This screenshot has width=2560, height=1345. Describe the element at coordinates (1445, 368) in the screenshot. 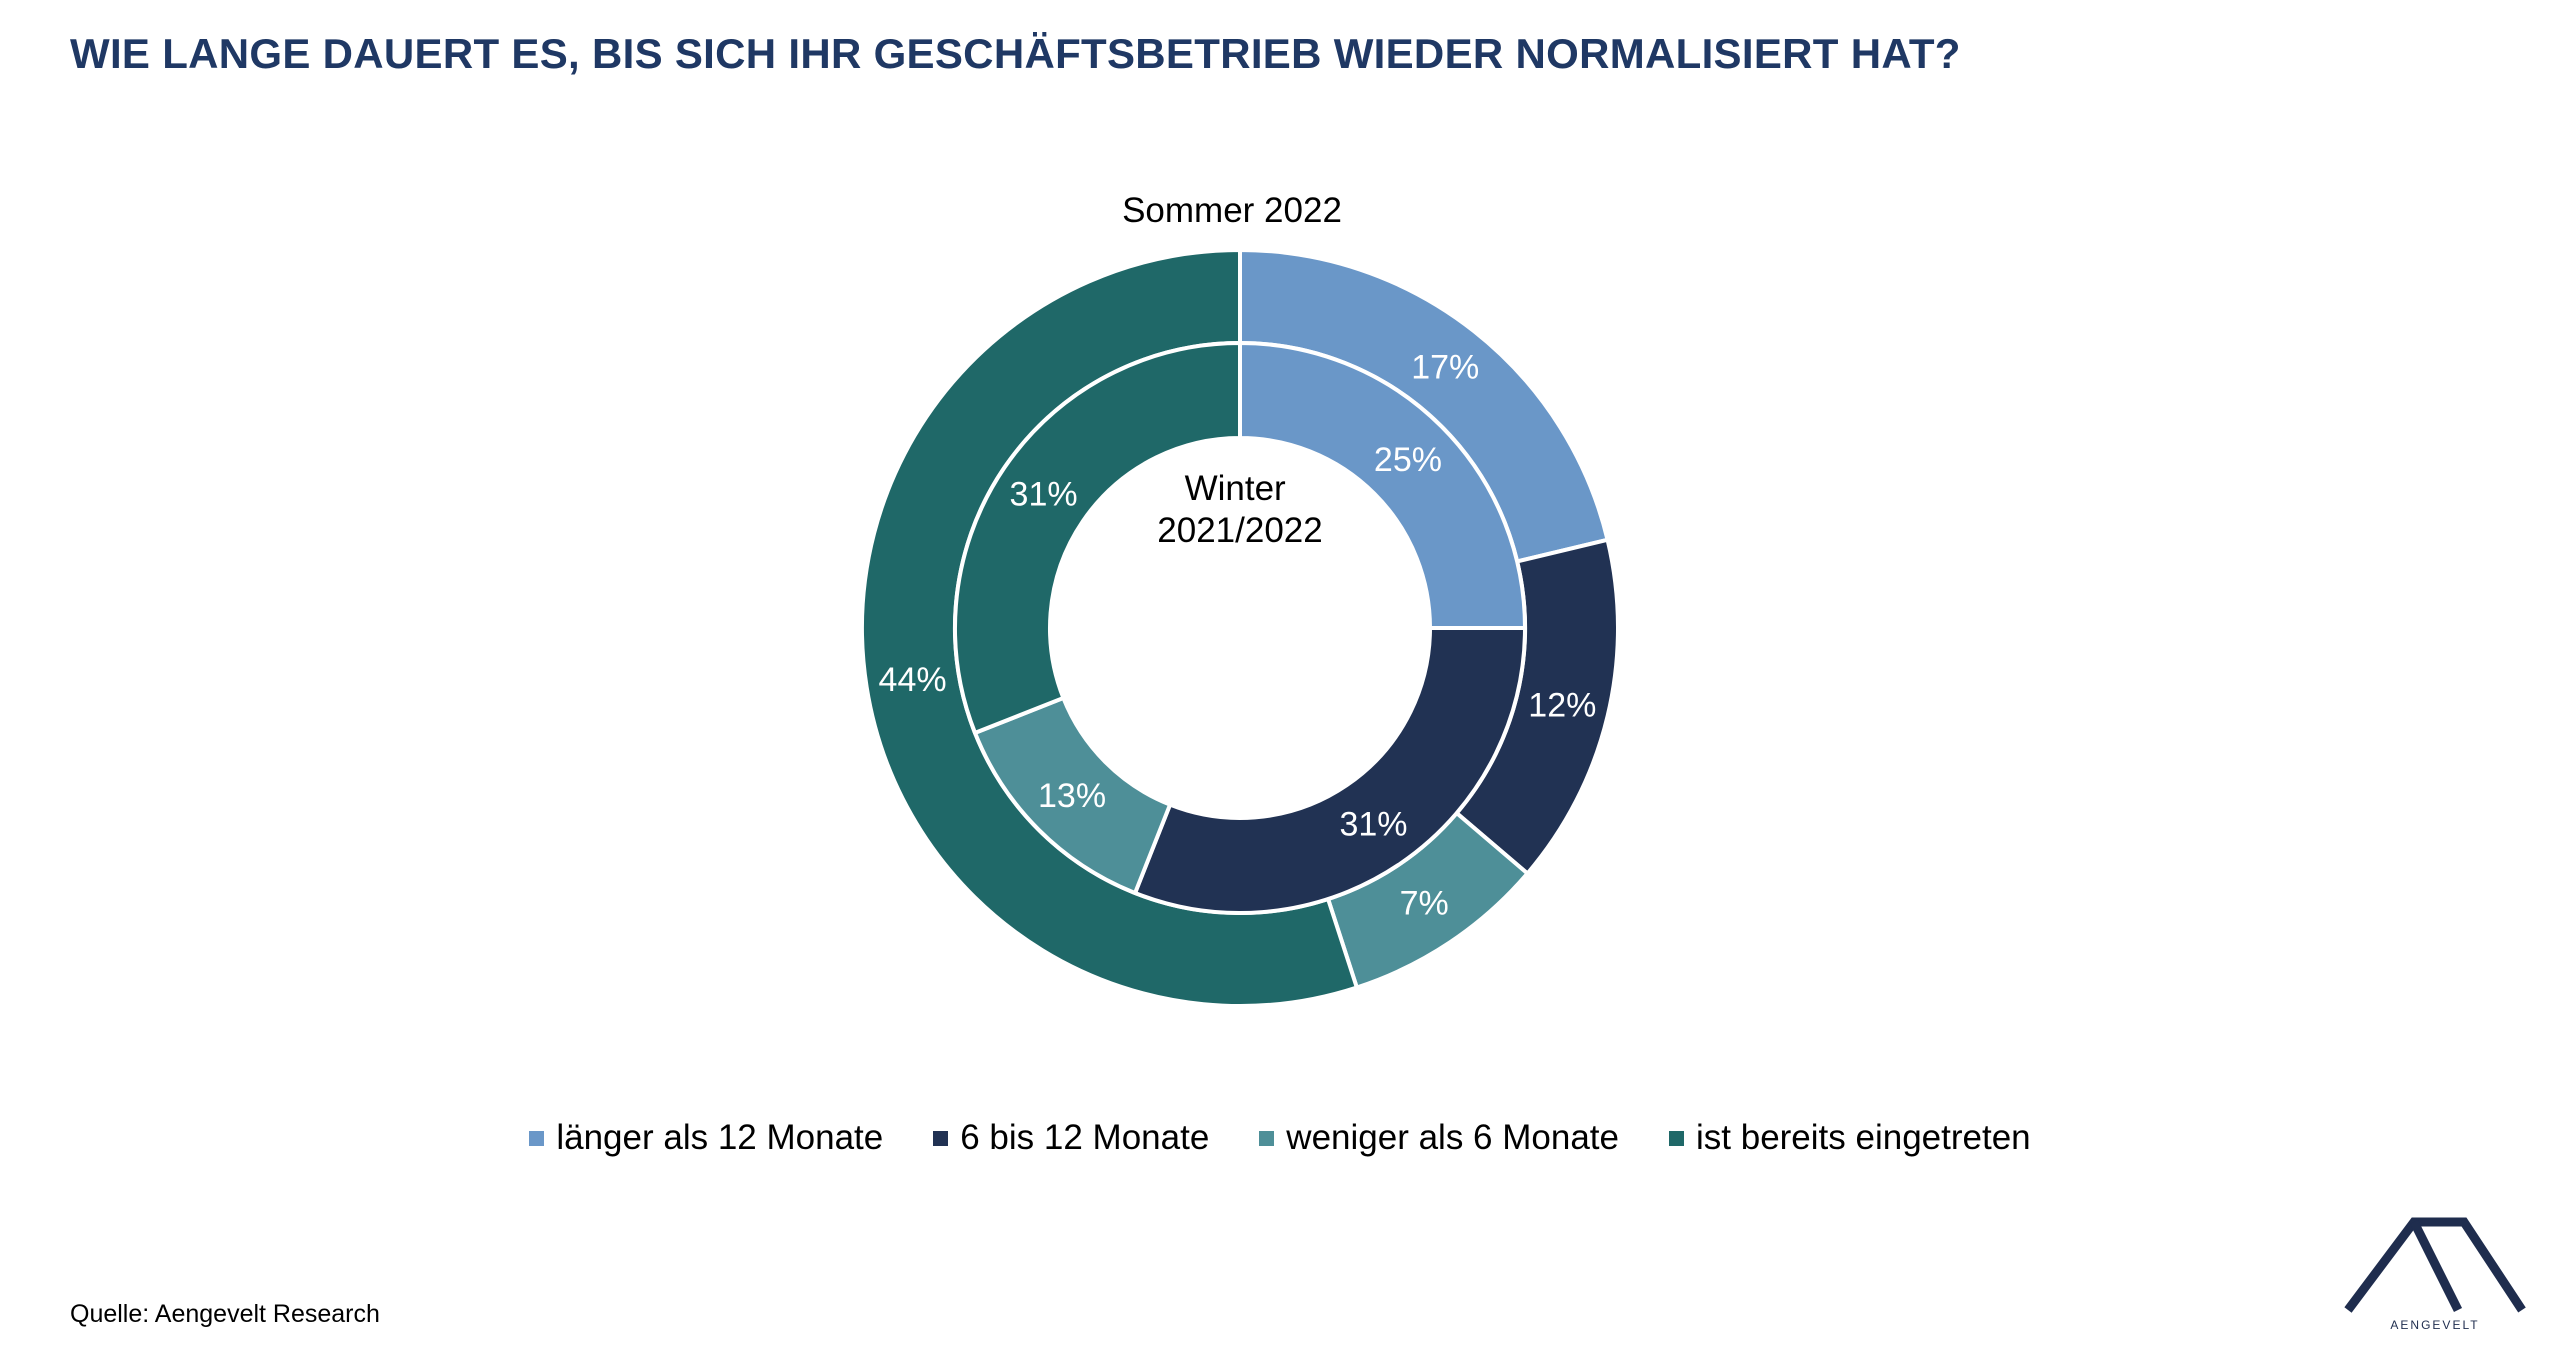

I see `outer-data-label-laenger-als-12-monate: 17%` at that location.